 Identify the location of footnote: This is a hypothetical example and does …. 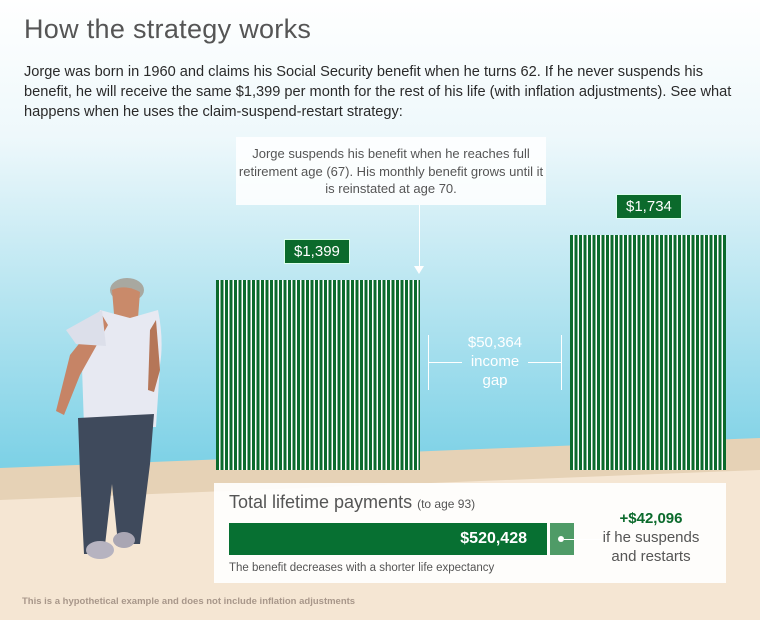
(189, 601).